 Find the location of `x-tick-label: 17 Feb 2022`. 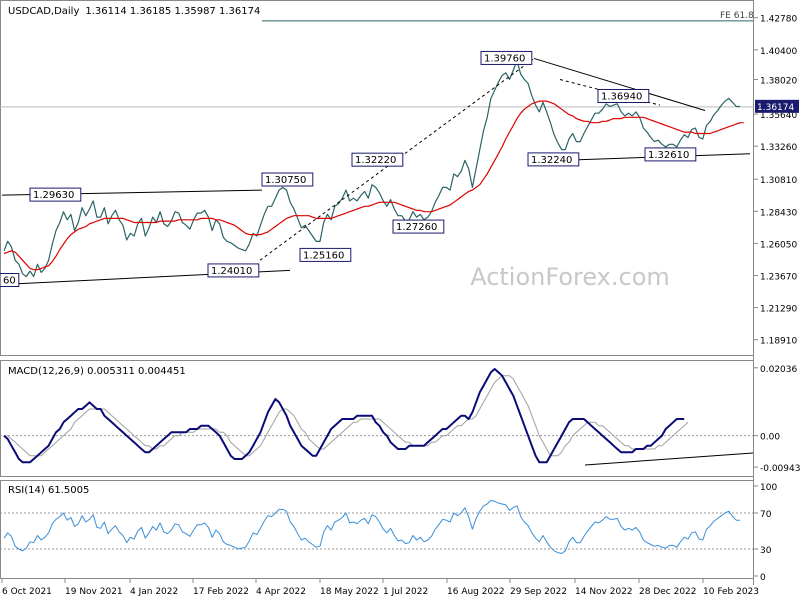

x-tick-label: 17 Feb 2022 is located at coordinates (221, 592).